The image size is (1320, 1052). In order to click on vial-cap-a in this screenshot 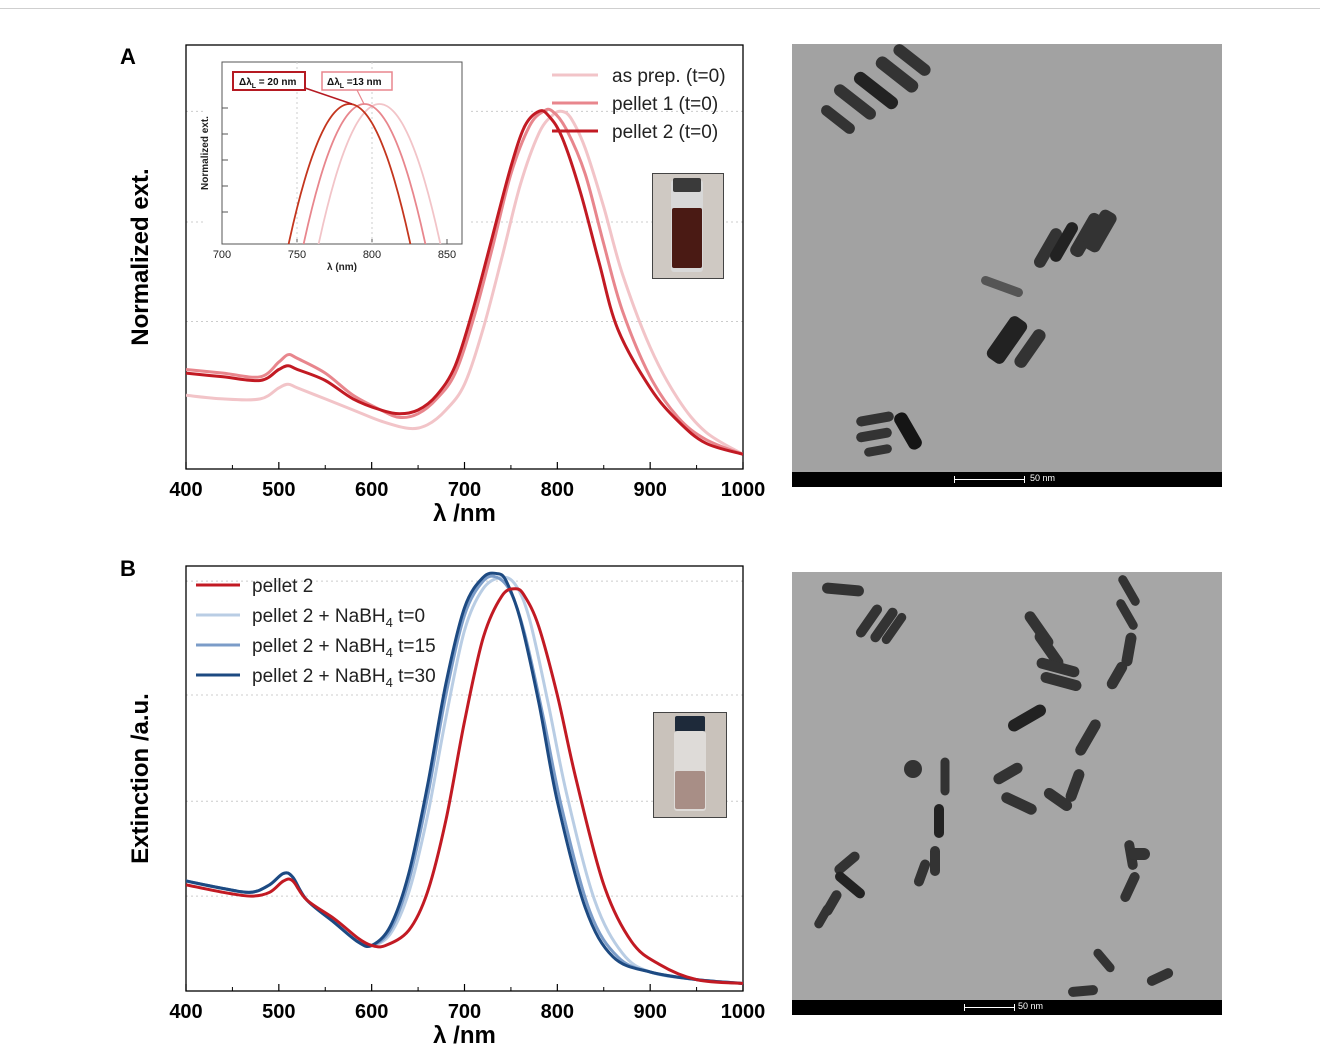, I will do `click(687, 185)`.